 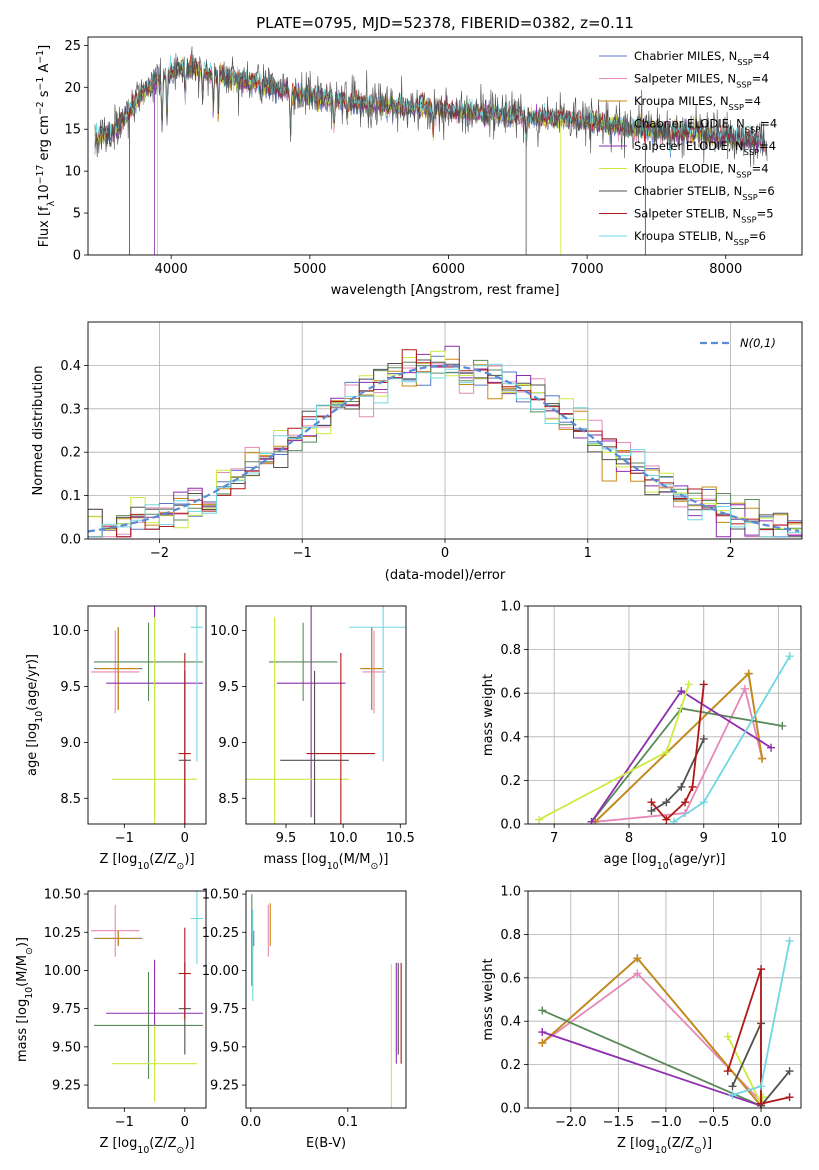 I want to click on legend-label: Kroupa MILES, NSSP=4, so click(x=697, y=103).